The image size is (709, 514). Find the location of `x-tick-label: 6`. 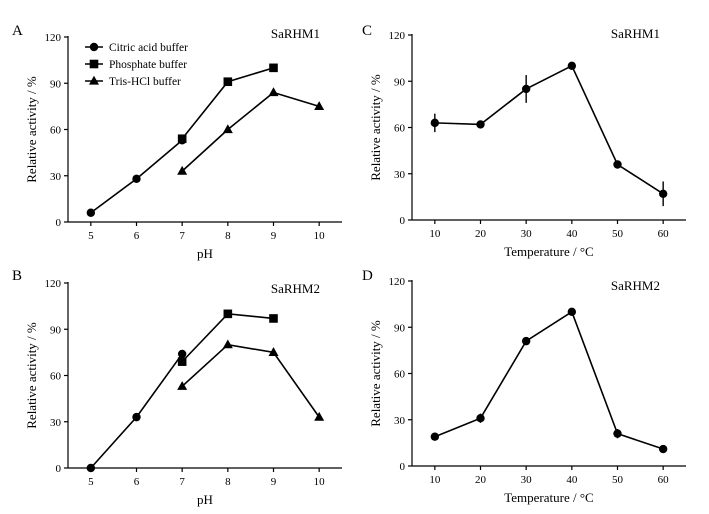

x-tick-label: 6 is located at coordinates (137, 236).